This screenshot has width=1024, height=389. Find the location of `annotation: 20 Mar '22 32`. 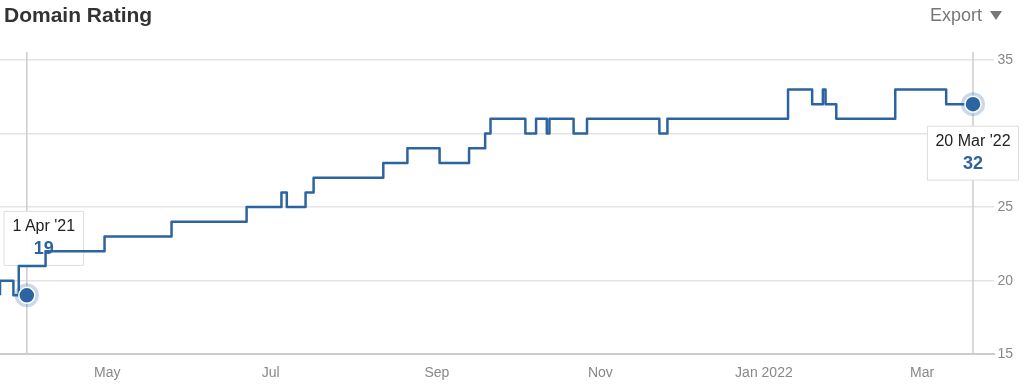

annotation: 20 Mar '22 32 is located at coordinates (973, 152).